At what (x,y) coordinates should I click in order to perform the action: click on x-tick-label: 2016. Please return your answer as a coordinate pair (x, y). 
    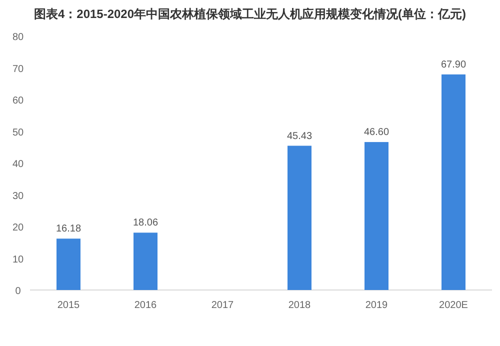
    Looking at the image, I should click on (146, 305).